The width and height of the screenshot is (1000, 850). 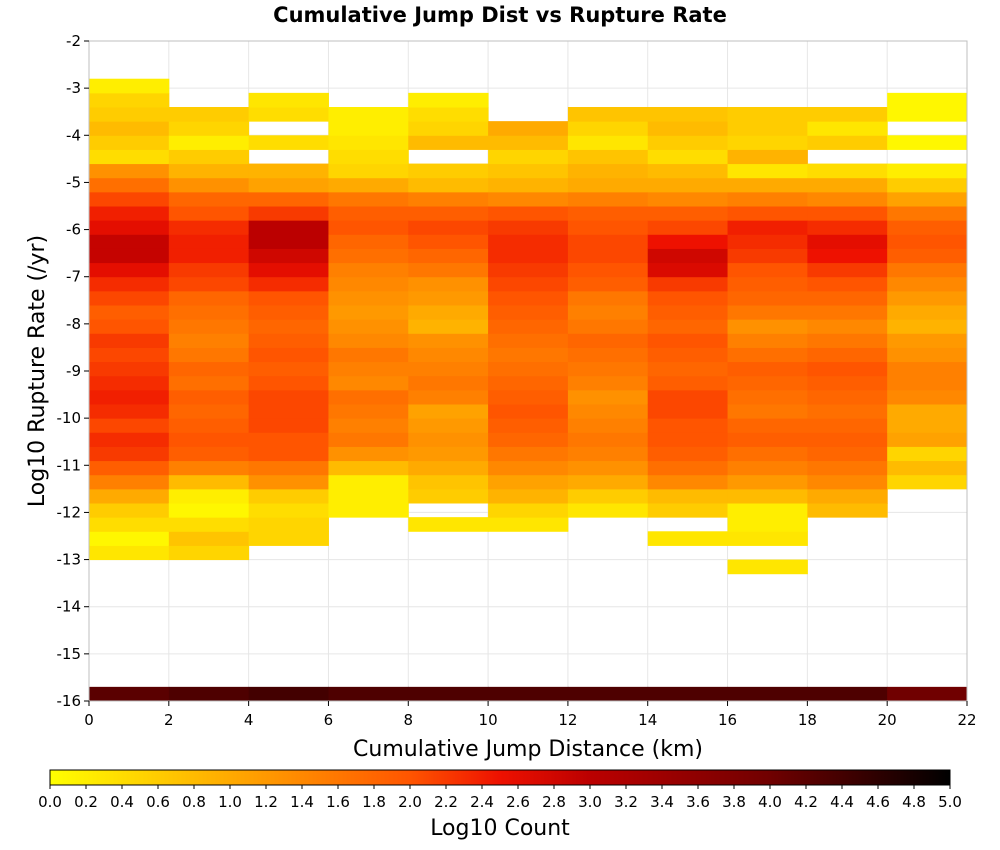 I want to click on colorbar-label: Log10 Count, so click(x=500, y=828).